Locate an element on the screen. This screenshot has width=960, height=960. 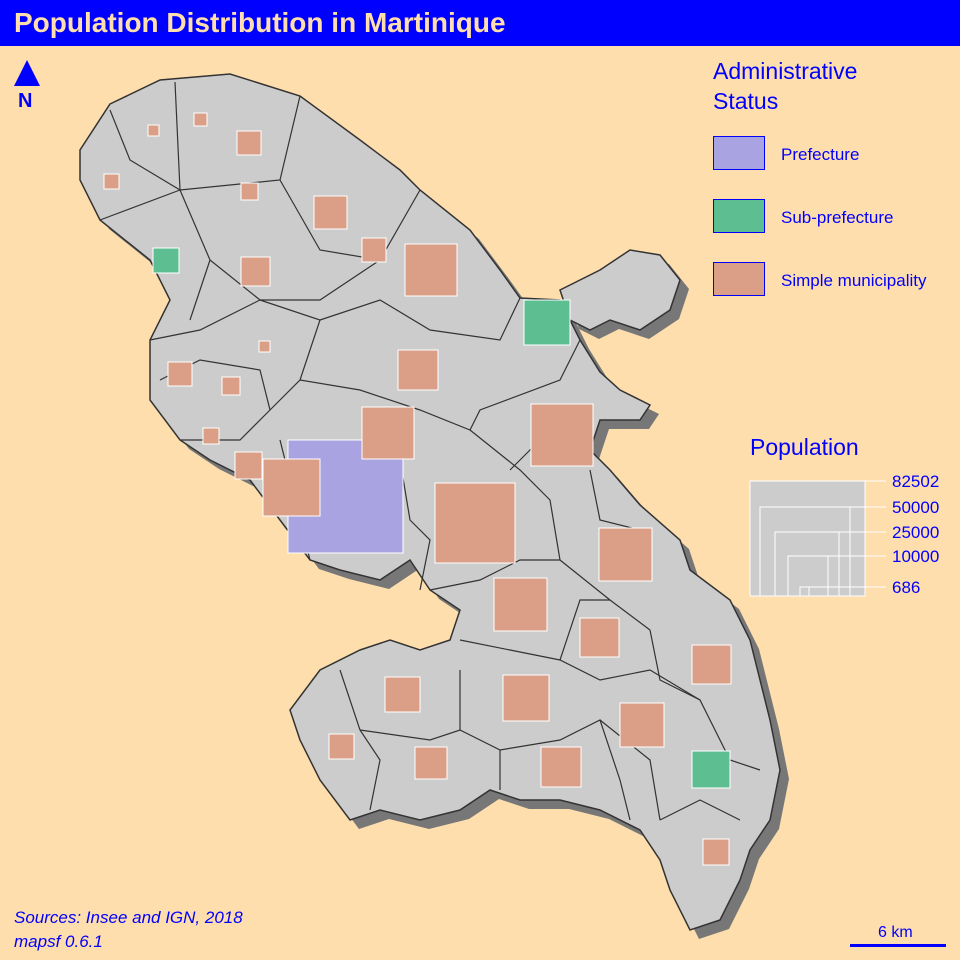
legend-population-value: 686 is located at coordinates (906, 587).